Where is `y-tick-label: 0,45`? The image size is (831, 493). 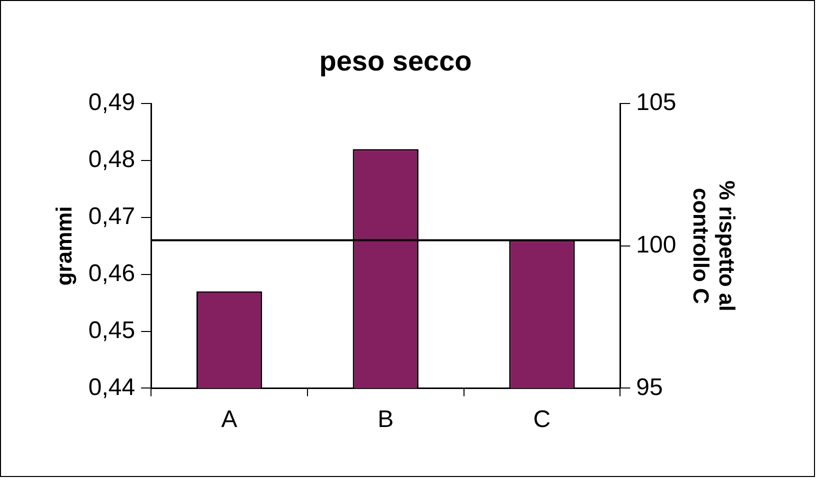 y-tick-label: 0,45 is located at coordinates (112, 330).